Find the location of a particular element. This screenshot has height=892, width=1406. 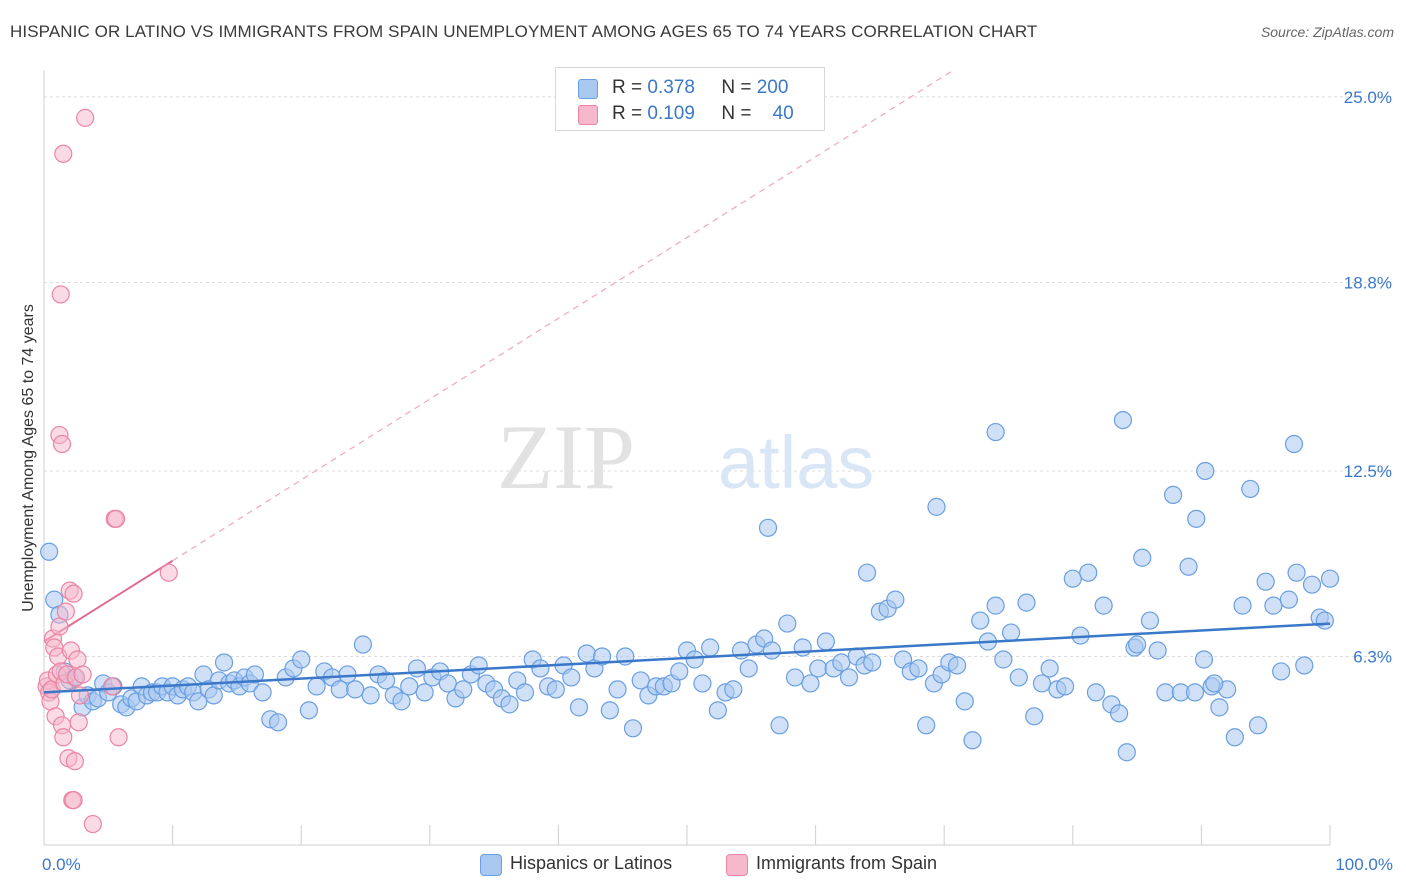

legend-n-value: 40 is located at coordinates (783, 113).